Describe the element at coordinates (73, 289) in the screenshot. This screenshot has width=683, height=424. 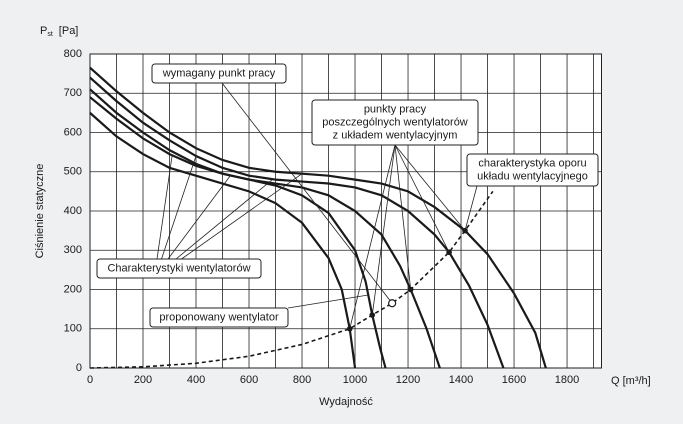
I see `y-tick-label: 200` at that location.